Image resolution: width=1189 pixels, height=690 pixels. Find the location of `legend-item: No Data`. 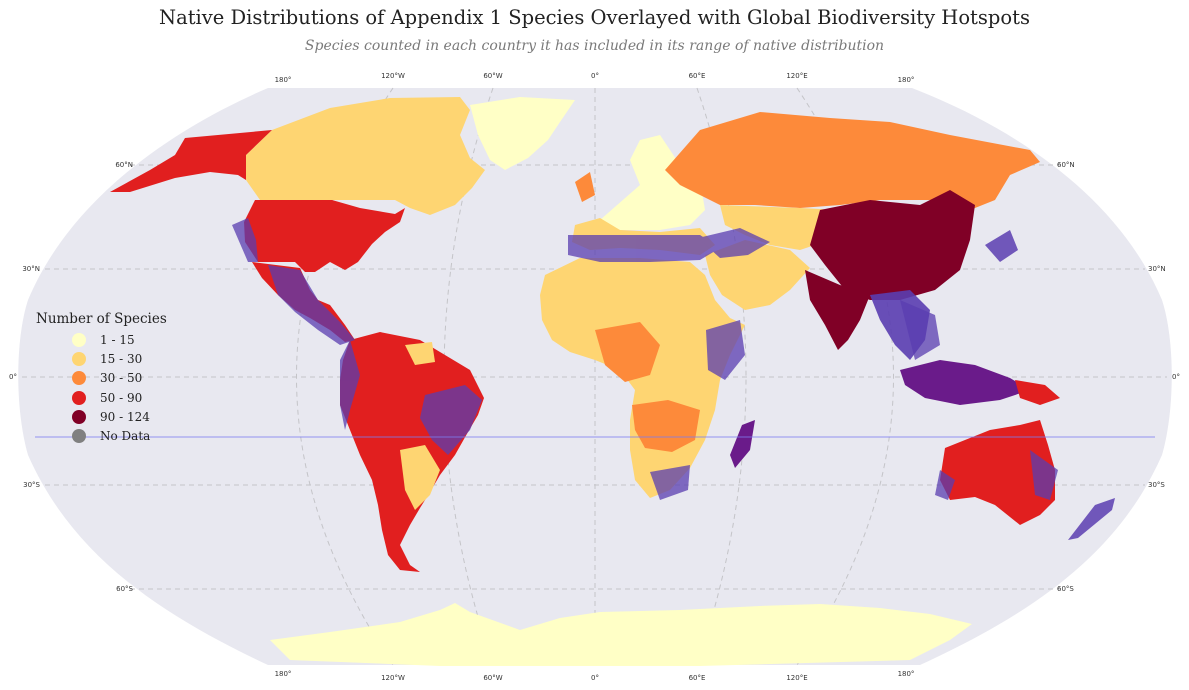

legend-item: No Data is located at coordinates (101, 435).